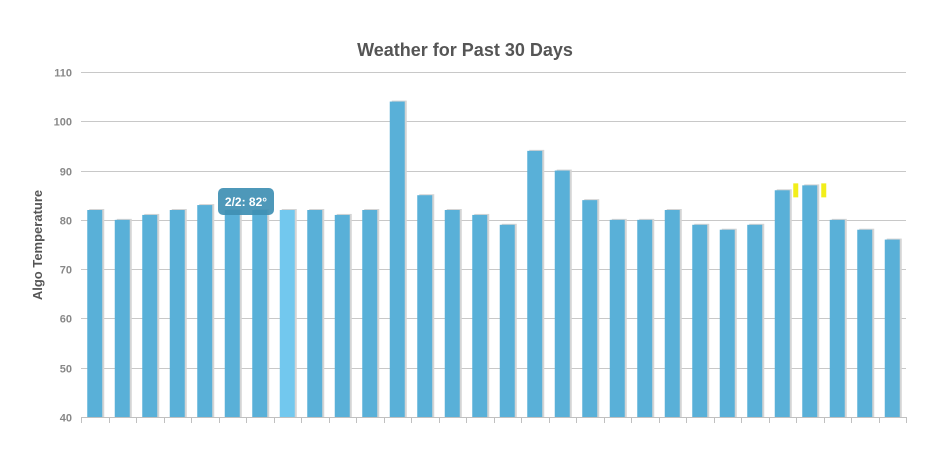 Image resolution: width=929 pixels, height=452 pixels. I want to click on y-tick-label: 110, so click(63, 74).